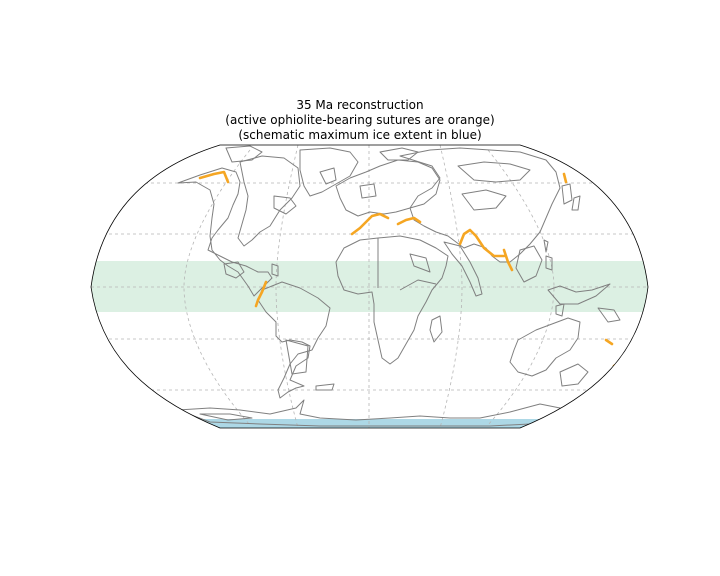 The image size is (720, 576). I want to click on africa-coast, so click(392, 300).